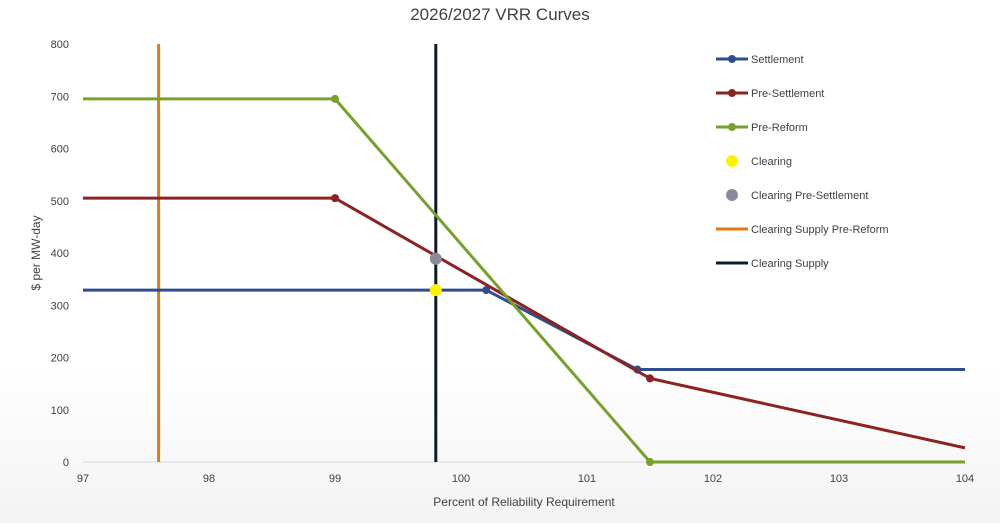 The width and height of the screenshot is (1000, 523). Describe the element at coordinates (60, 150) in the screenshot. I see `y-tick-label-600: 600` at that location.